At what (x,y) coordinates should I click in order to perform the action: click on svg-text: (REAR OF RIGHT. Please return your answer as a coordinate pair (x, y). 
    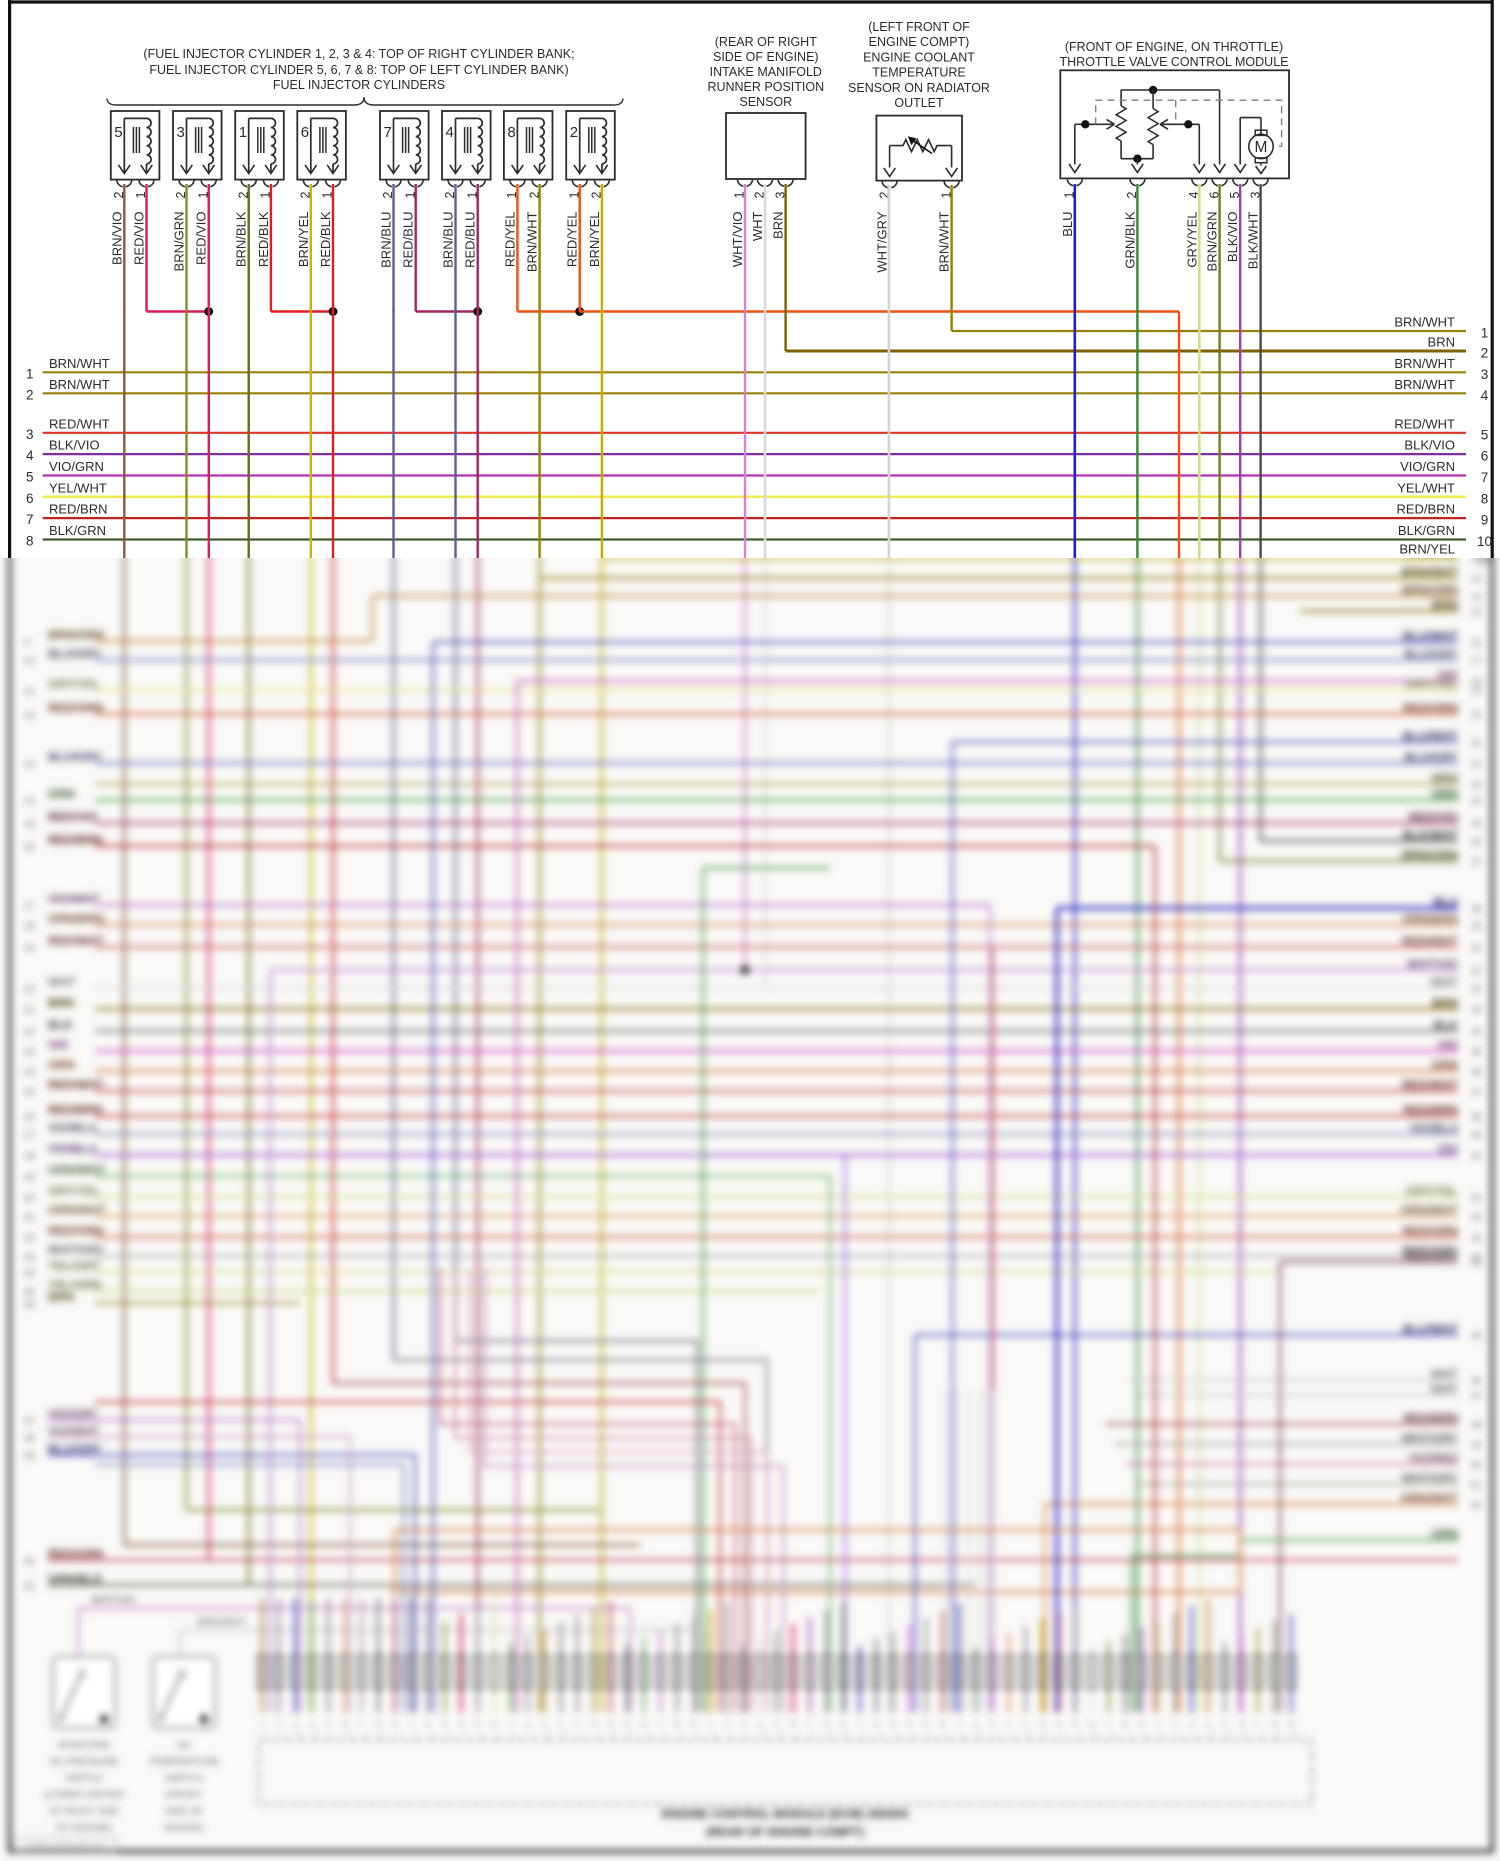
    Looking at the image, I should click on (766, 42).